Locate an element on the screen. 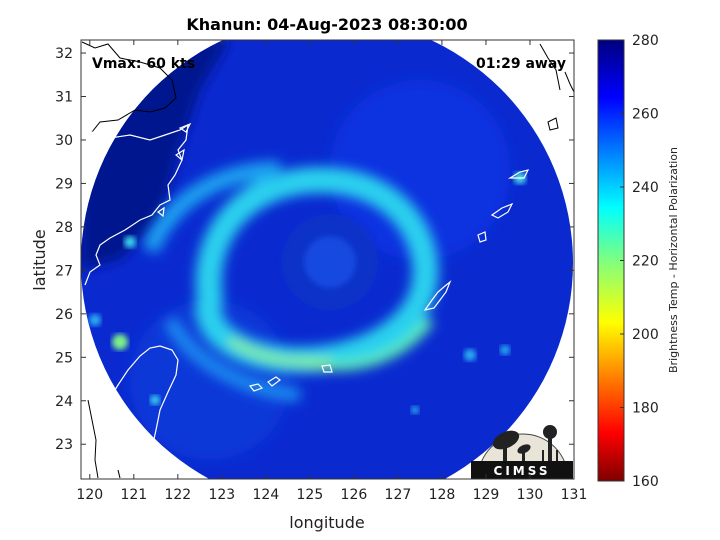 The height and width of the screenshot is (540, 720). x-tick-label: 129 is located at coordinates (486, 495).